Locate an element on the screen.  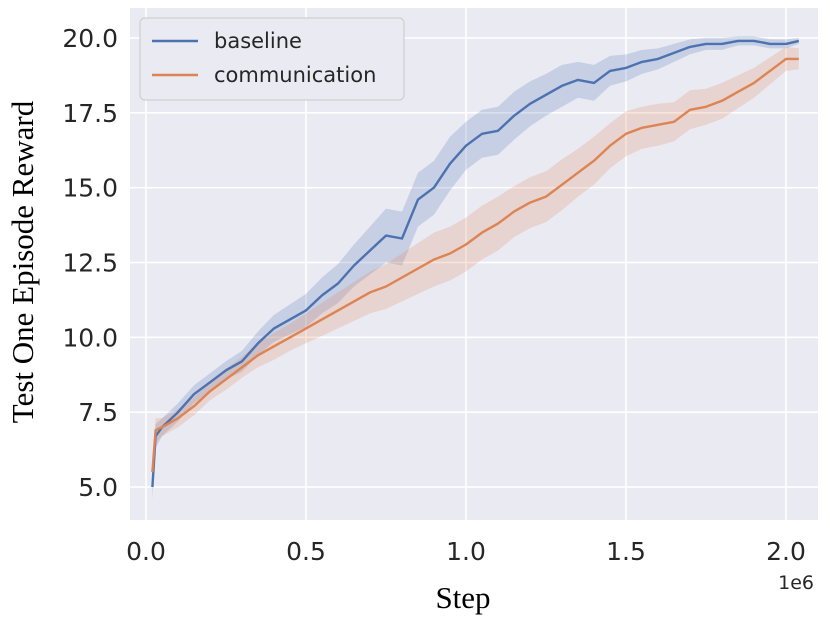
y-tick-label: 7.5 is located at coordinates (98, 412).